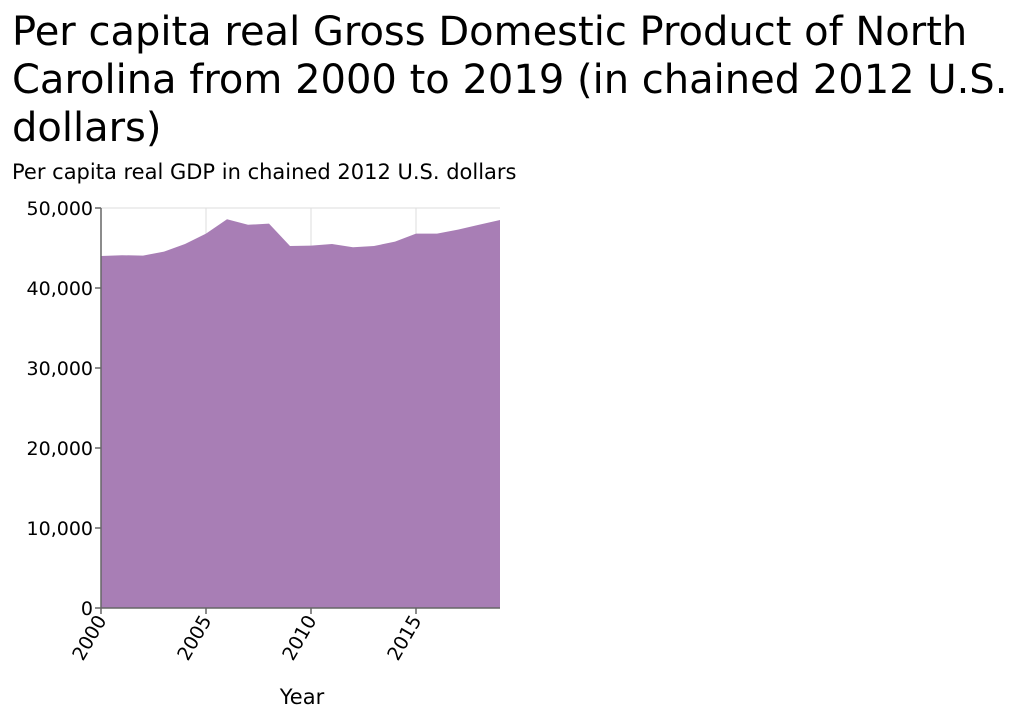 The height and width of the screenshot is (720, 1020). I want to click on x-tick-label: 2000, so click(89, 638).